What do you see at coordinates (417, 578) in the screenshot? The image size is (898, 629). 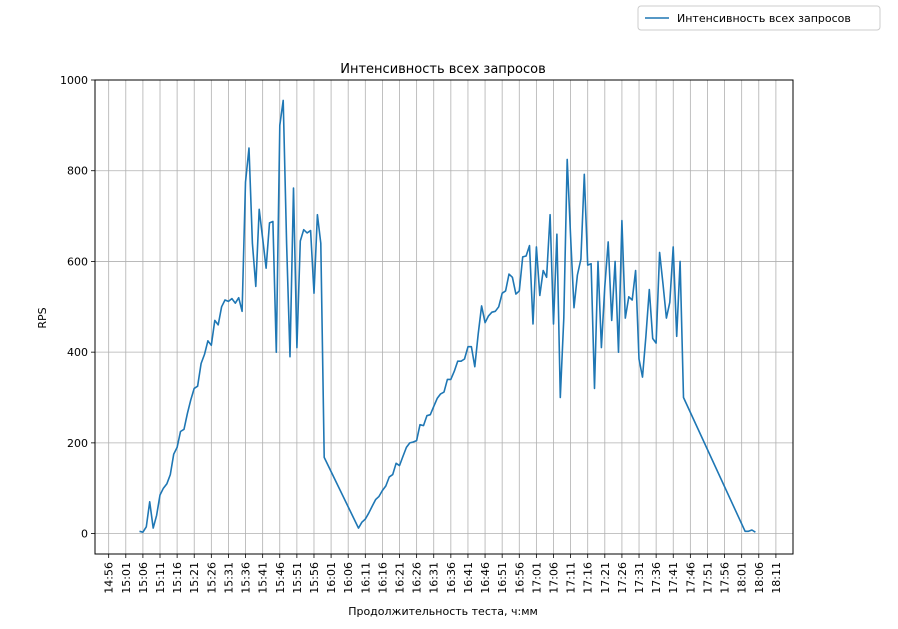 I see `x-tick-label: 16:26` at bounding box center [417, 578].